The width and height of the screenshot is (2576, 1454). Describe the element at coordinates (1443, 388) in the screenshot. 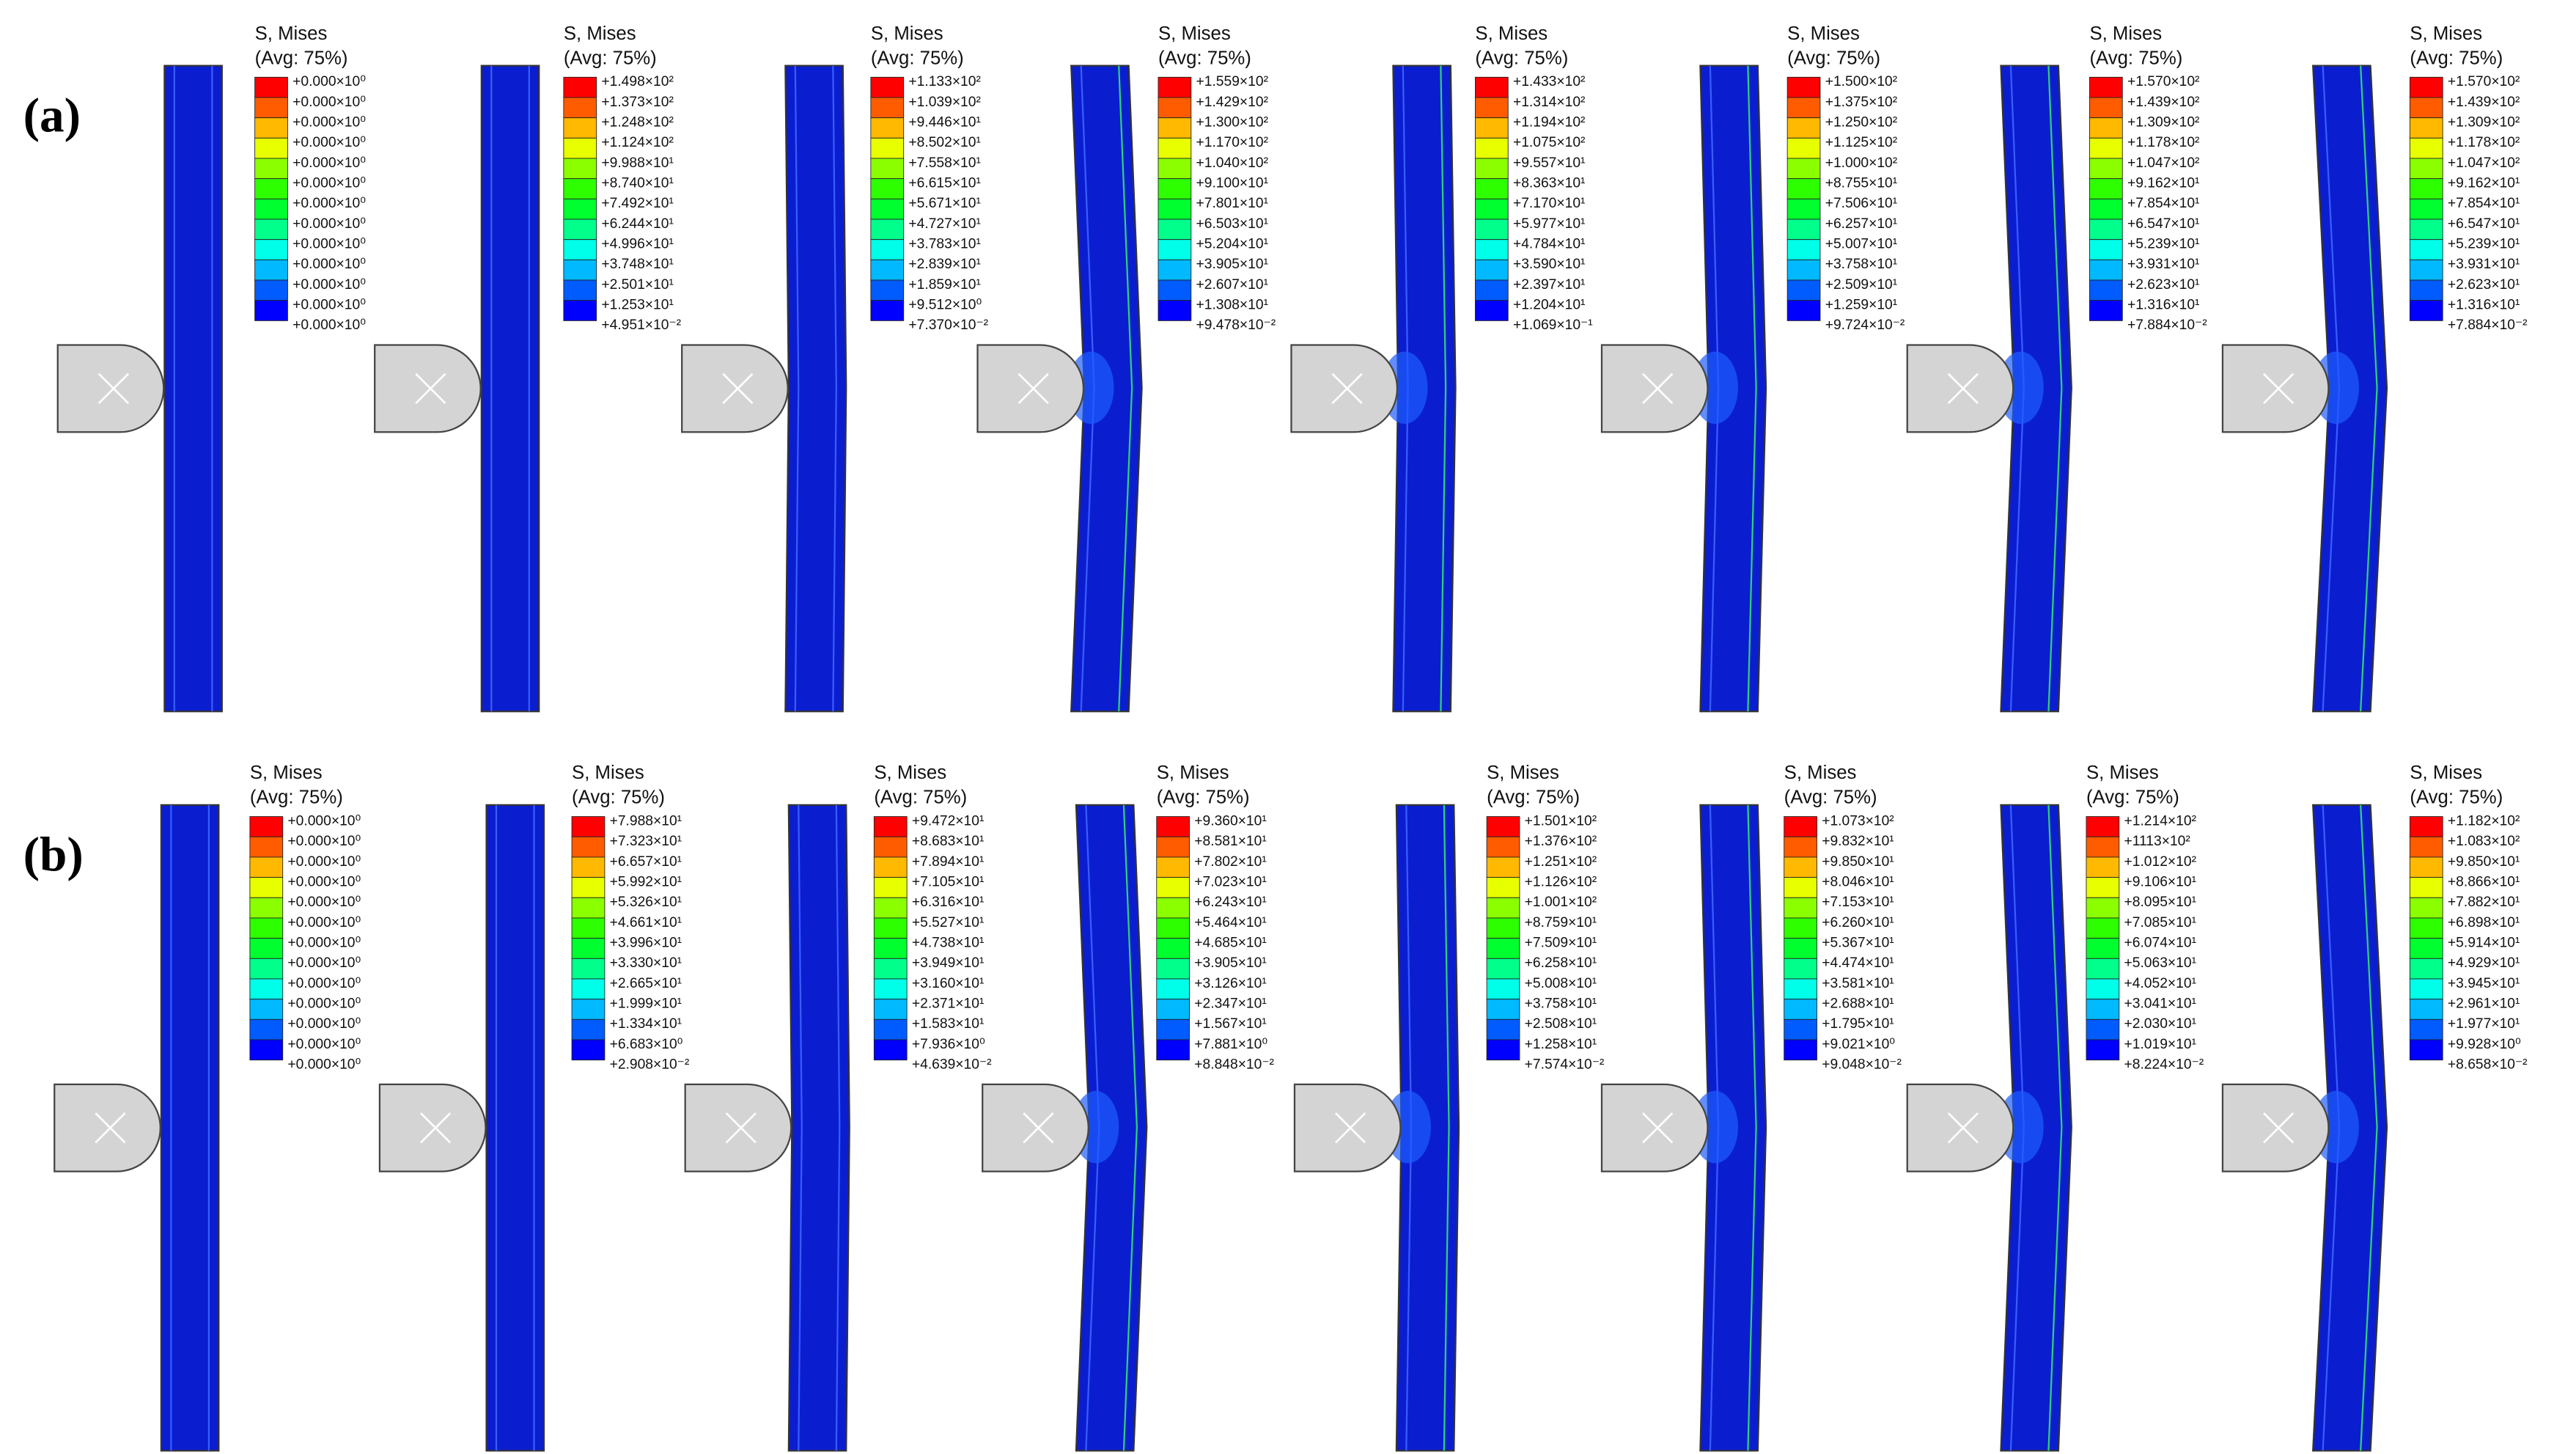

I see `beam-layer` at that location.